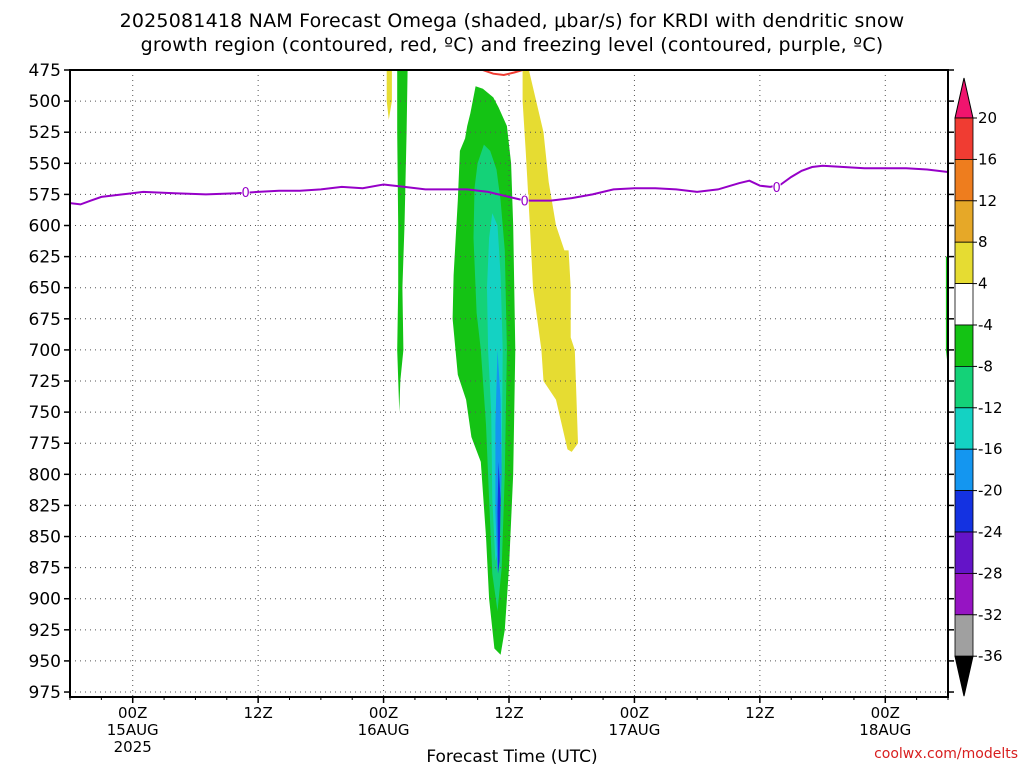 This screenshot has height=768, width=1024. Describe the element at coordinates (45, 662) in the screenshot. I see `y-tick-label: 950` at that location.